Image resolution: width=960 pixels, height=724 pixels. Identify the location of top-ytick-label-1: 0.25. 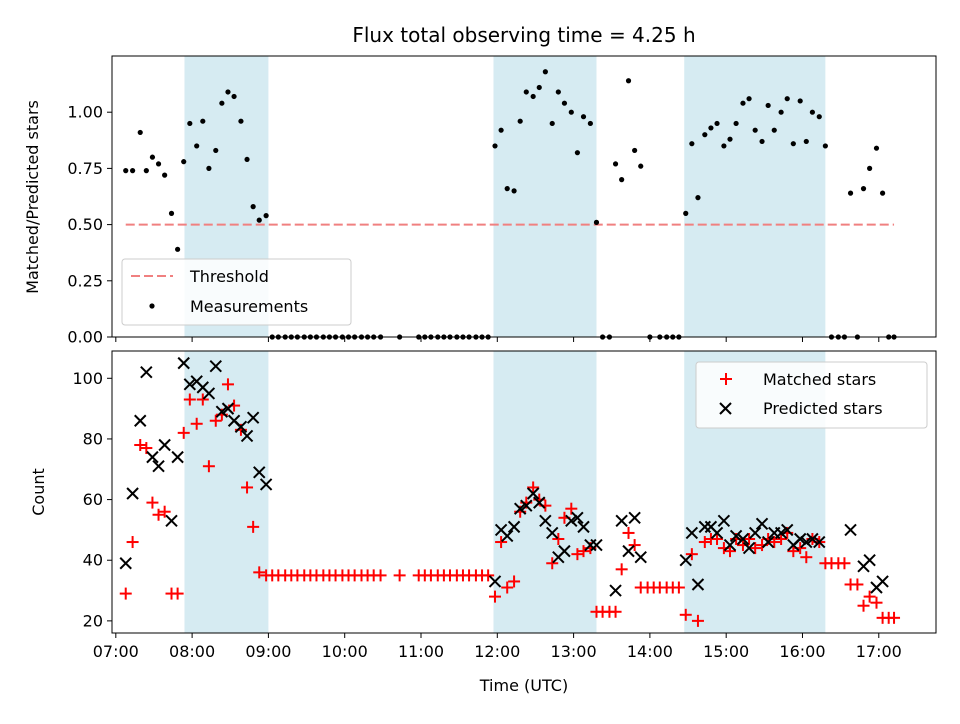
(85, 280).